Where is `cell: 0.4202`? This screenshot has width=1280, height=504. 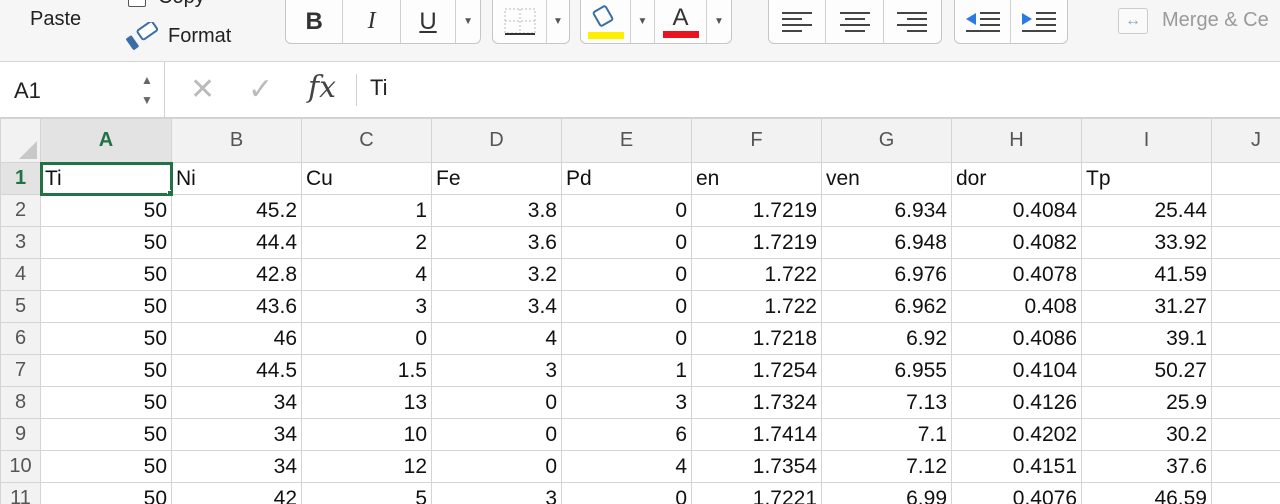 cell: 0.4202 is located at coordinates (1016, 434).